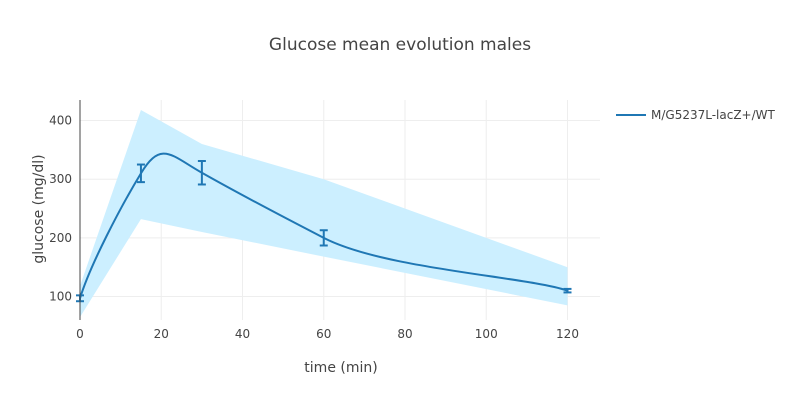 This screenshot has width=800, height=400. I want to click on y-tick-label: 200, so click(60, 238).